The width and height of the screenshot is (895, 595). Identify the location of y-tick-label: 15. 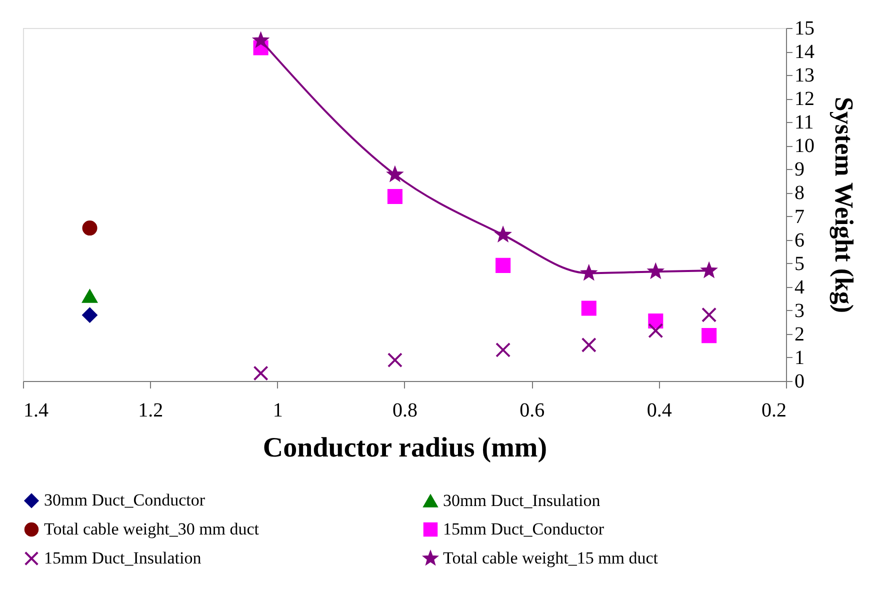
(804, 29).